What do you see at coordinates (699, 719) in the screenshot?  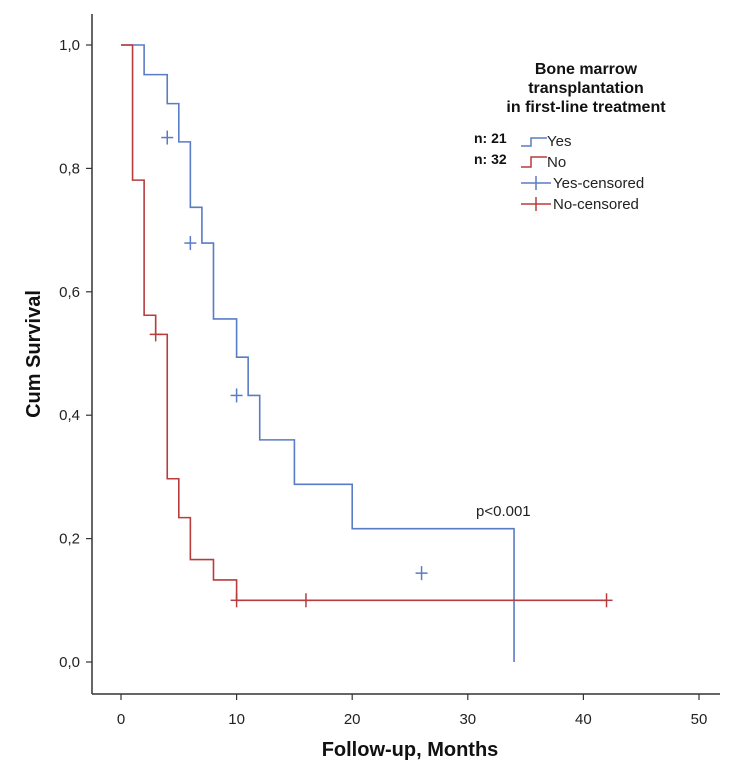 I see `x-tick-label-5: 50` at bounding box center [699, 719].